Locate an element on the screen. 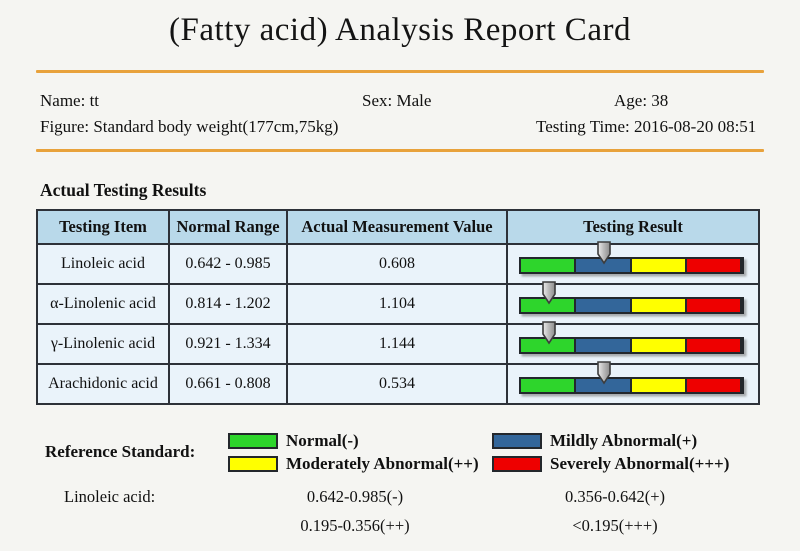 The width and height of the screenshot is (800, 551). col-header-testing-item: Testing Item is located at coordinates (103, 227).